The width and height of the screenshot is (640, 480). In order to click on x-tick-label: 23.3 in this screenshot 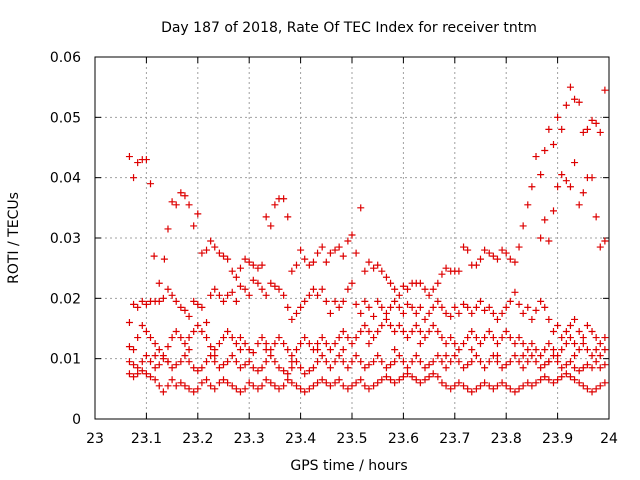, I will do `click(249, 439)`.